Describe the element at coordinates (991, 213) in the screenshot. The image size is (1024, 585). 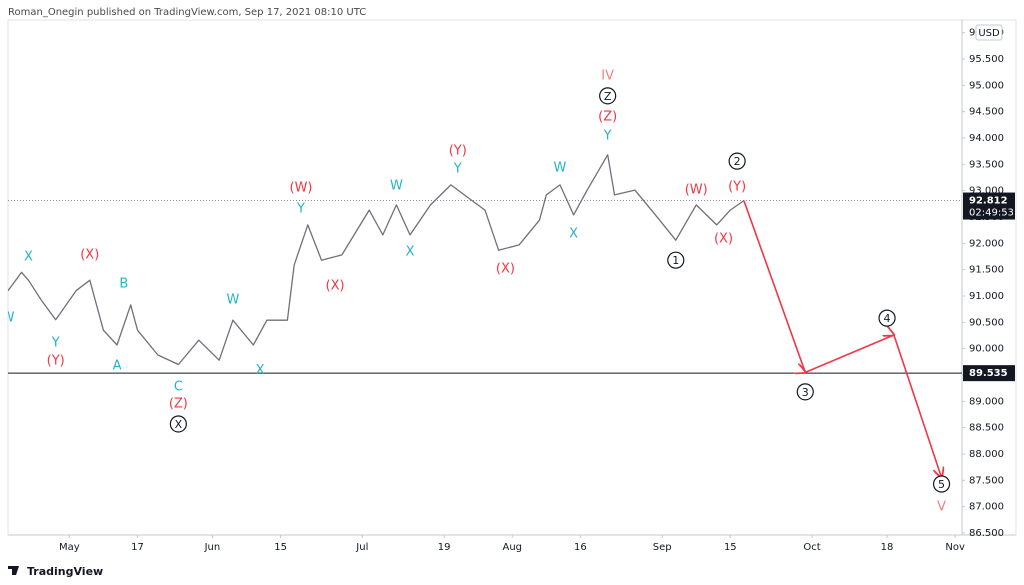
I see `countdown-label: 02:49:53` at that location.